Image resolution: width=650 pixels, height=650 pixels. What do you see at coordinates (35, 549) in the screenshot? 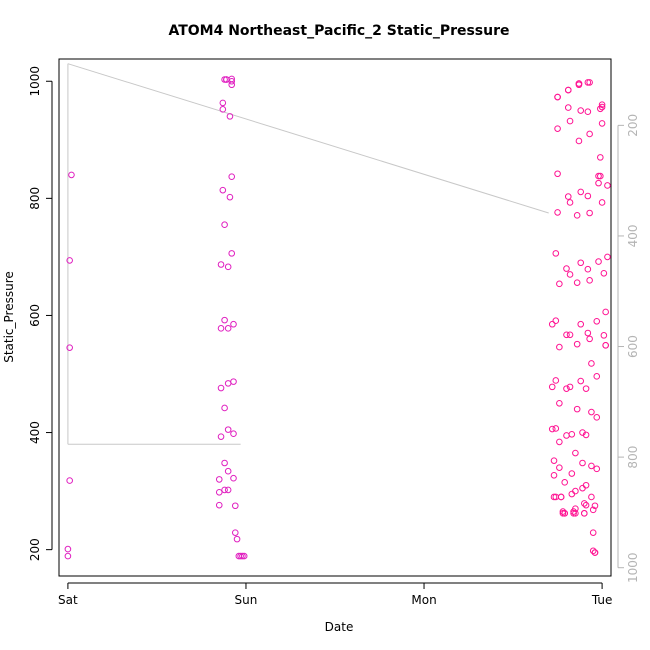
I see `y-tick-label-200: 200` at bounding box center [35, 549].